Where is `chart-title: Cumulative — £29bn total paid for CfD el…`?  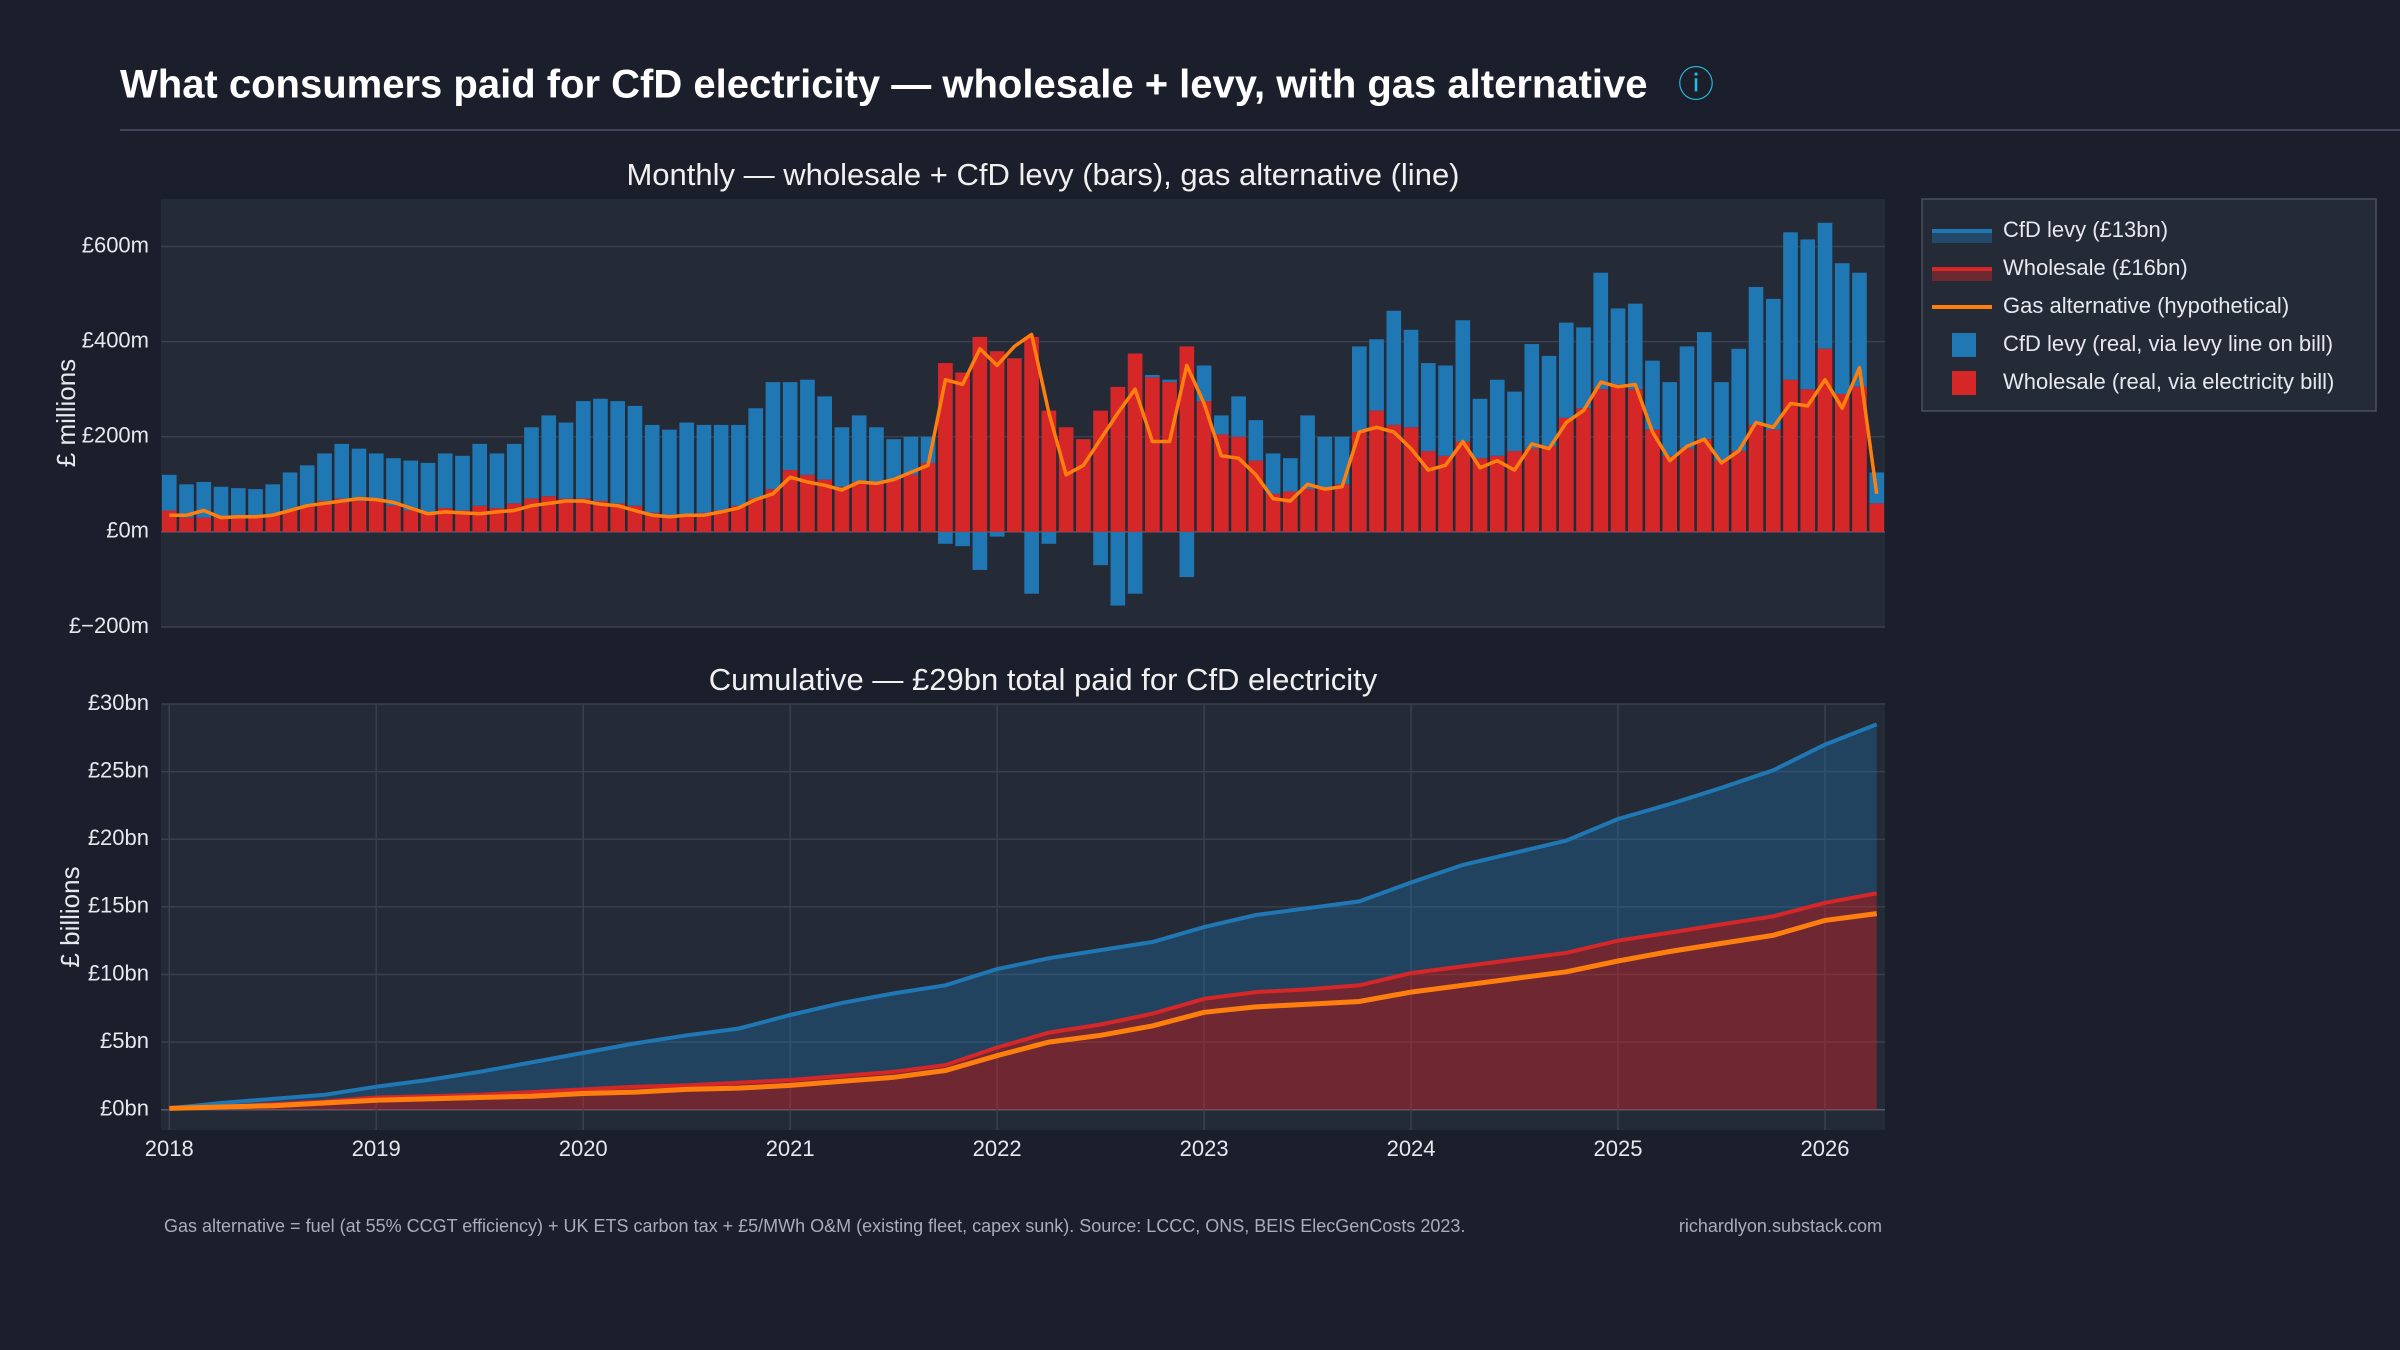
chart-title: Cumulative — £29bn total paid for CfD el… is located at coordinates (1043, 679).